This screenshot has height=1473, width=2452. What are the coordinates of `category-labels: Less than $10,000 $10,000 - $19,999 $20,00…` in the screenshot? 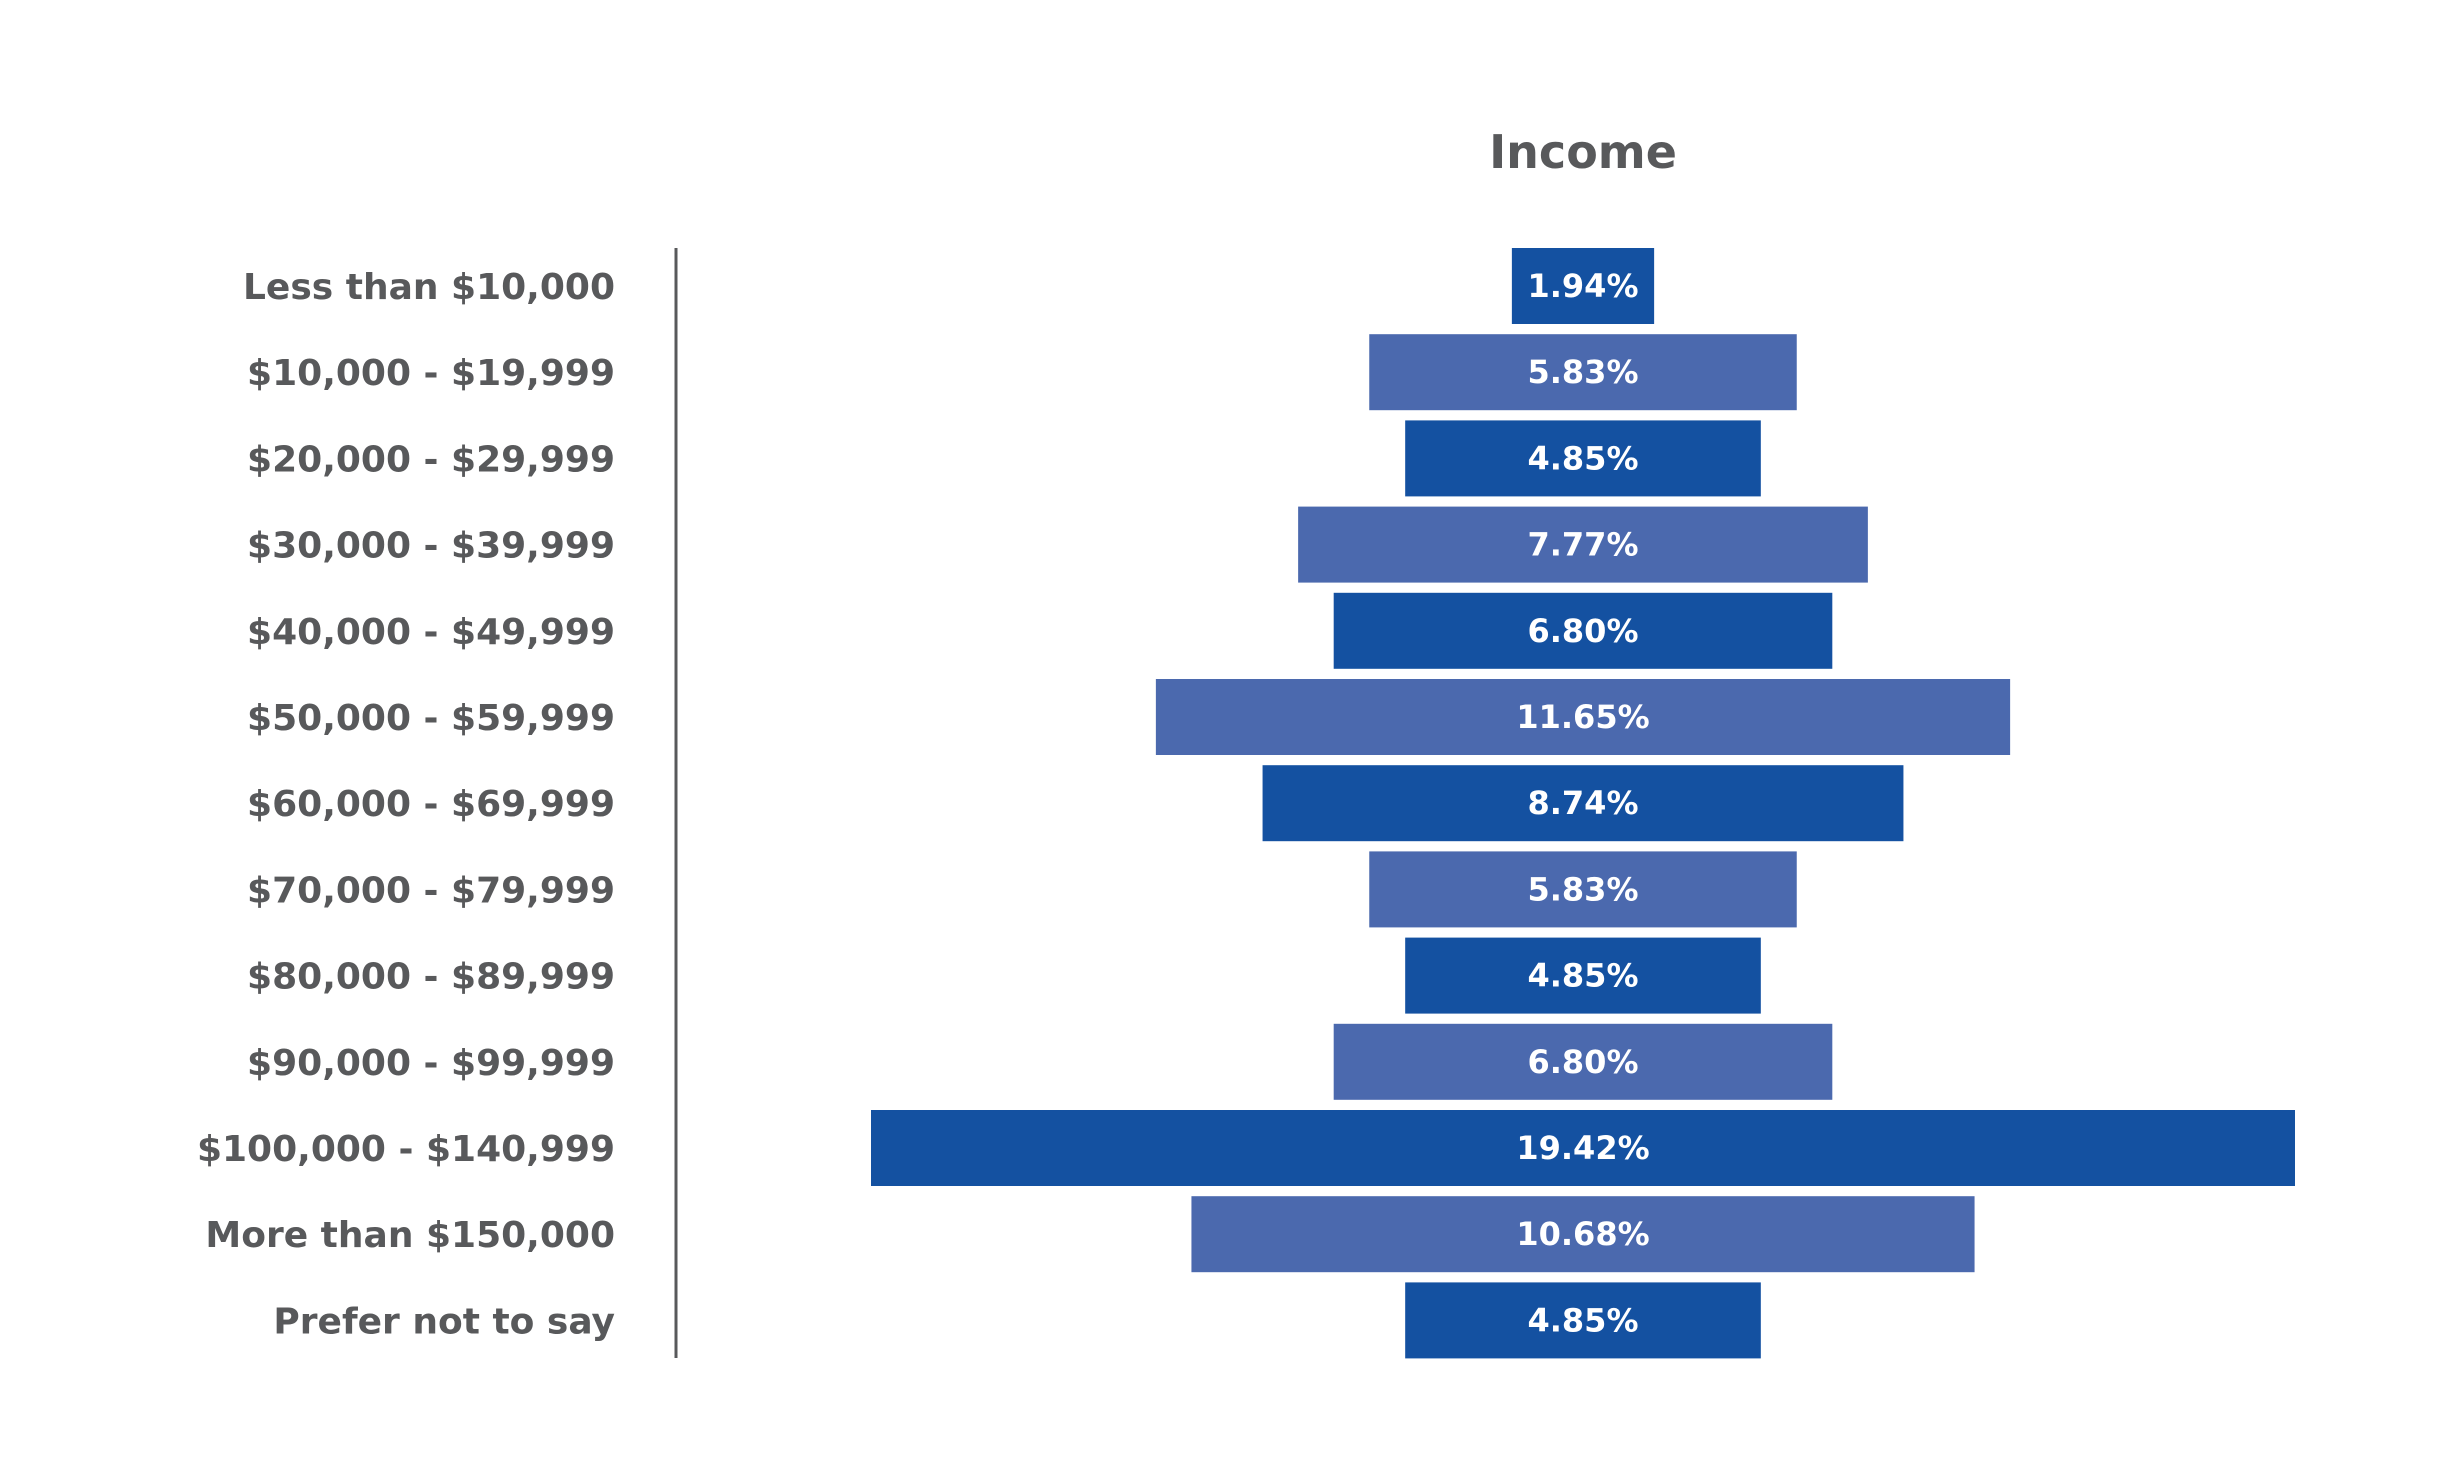 It's located at (406, 804).